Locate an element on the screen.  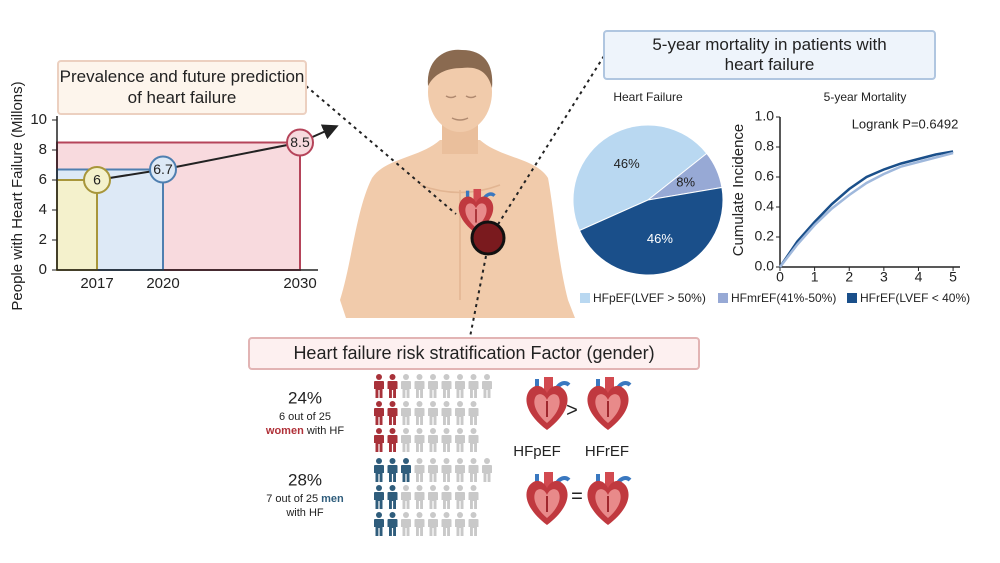
y-tick-label: 0.8 is located at coordinates (765, 146).